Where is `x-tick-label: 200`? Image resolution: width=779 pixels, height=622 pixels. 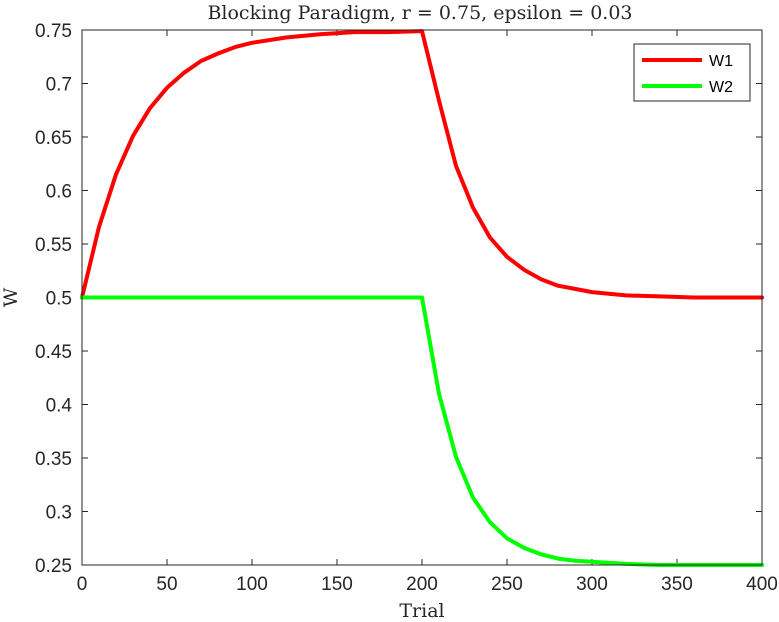 x-tick-label: 200 is located at coordinates (422, 584).